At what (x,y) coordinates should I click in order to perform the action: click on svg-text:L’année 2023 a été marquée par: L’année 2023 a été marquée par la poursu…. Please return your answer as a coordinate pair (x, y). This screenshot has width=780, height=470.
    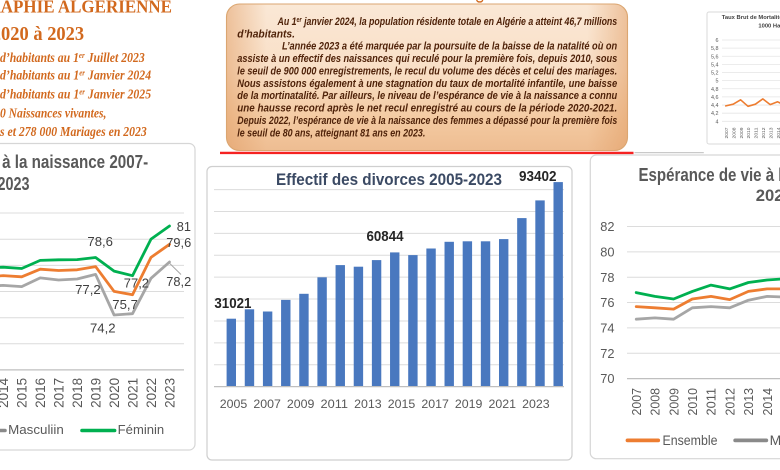
    Looking at the image, I should click on (449, 47).